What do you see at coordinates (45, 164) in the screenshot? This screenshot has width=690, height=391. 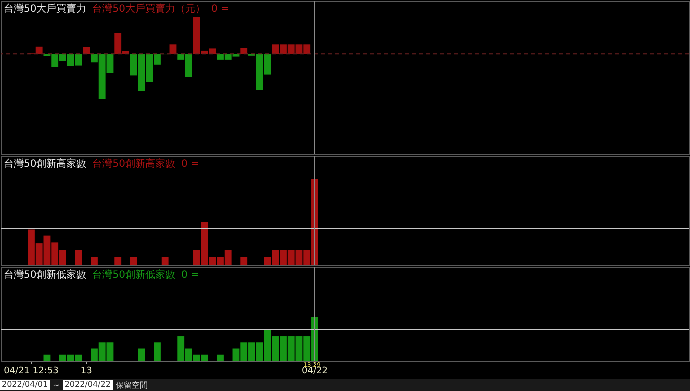 I see `chart-title: 台灣50創新高家數` at bounding box center [45, 164].